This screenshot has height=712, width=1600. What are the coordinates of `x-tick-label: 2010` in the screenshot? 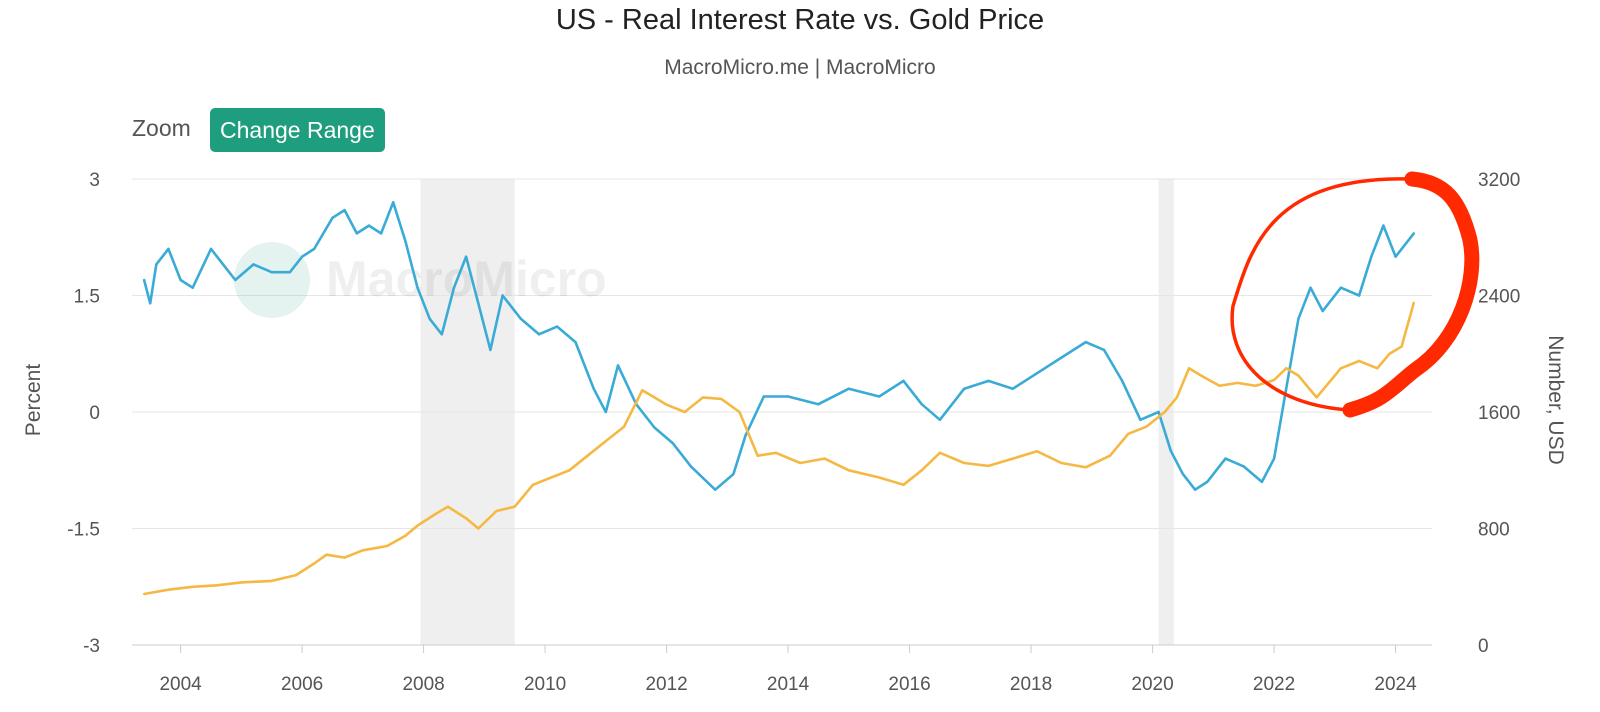 It's located at (545, 684).